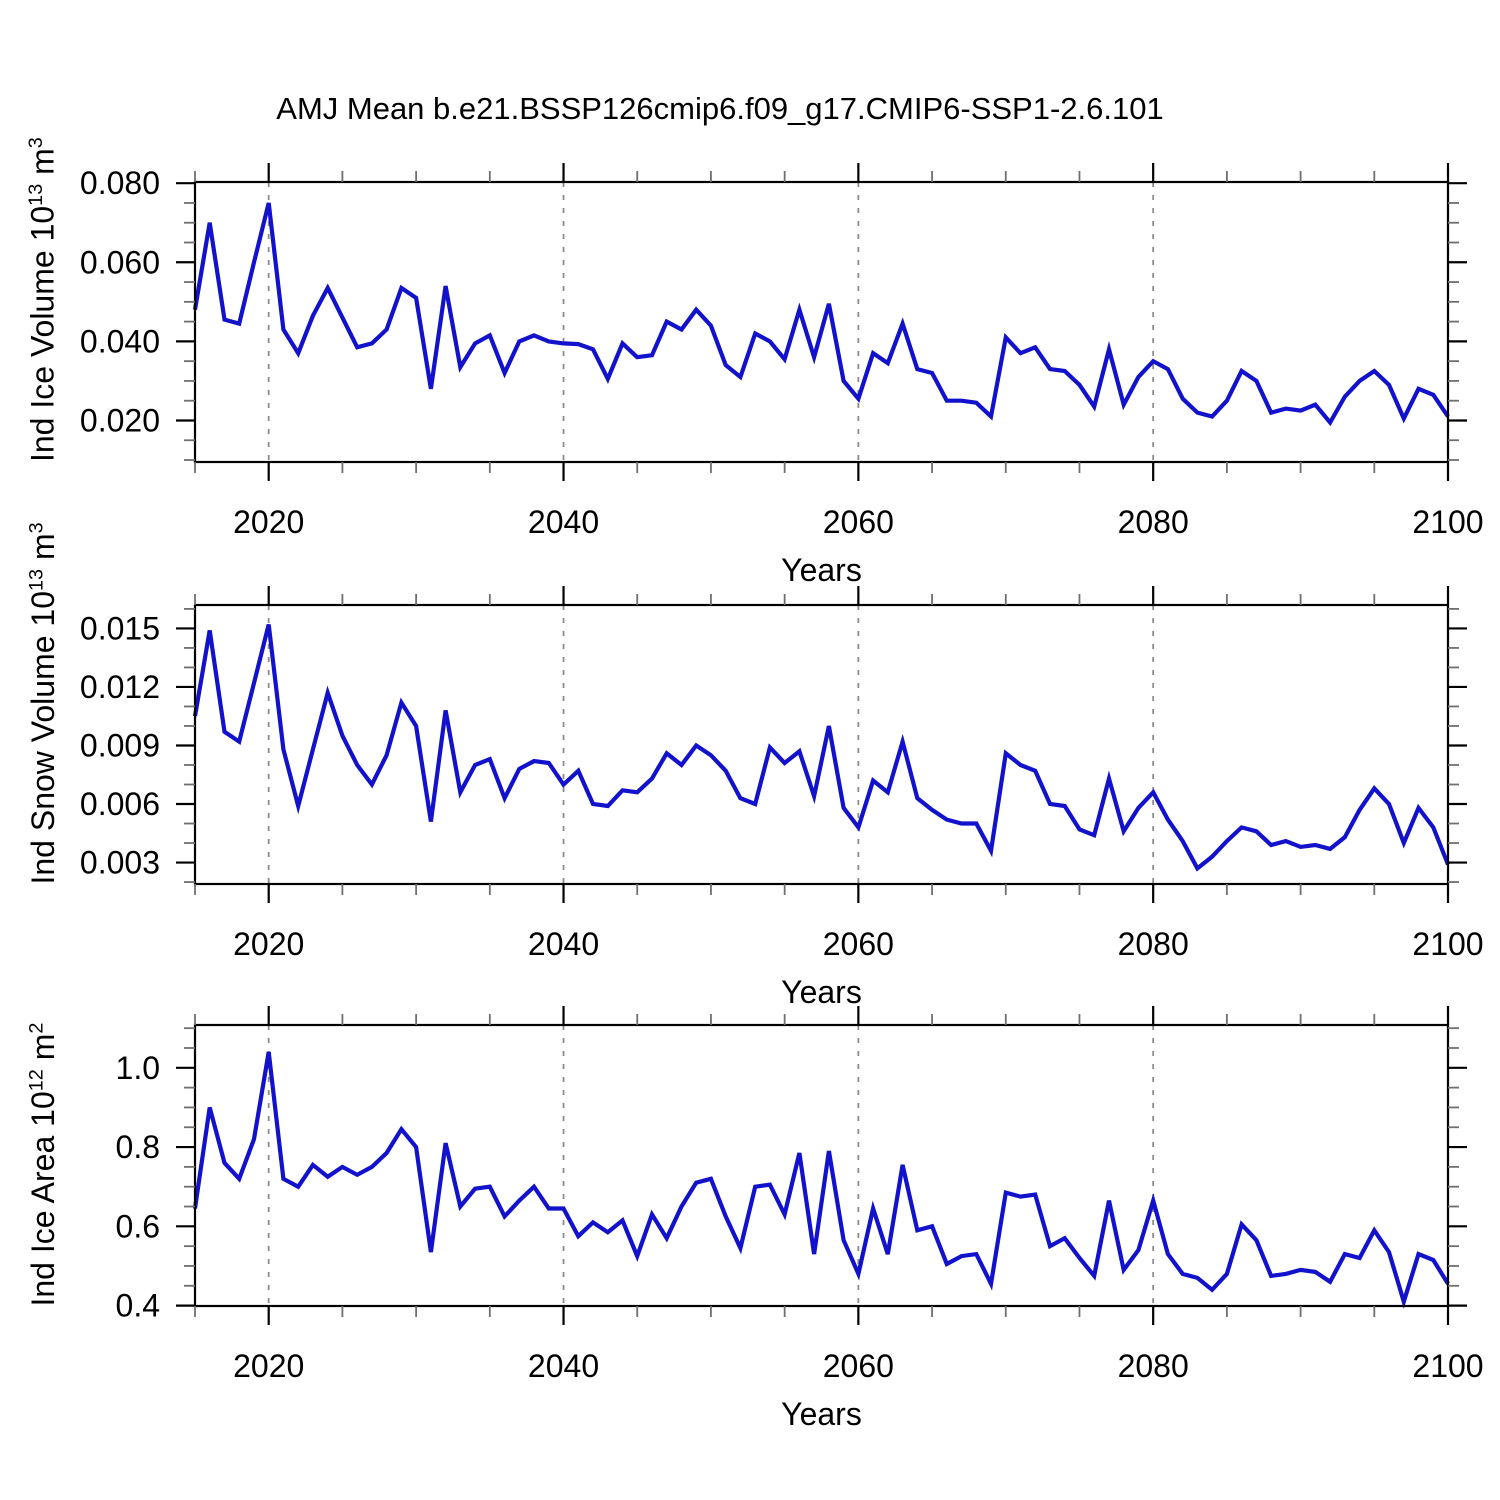 The width and height of the screenshot is (1500, 1500). Describe the element at coordinates (120, 745) in the screenshot. I see `svg-text: 0.009` at that location.